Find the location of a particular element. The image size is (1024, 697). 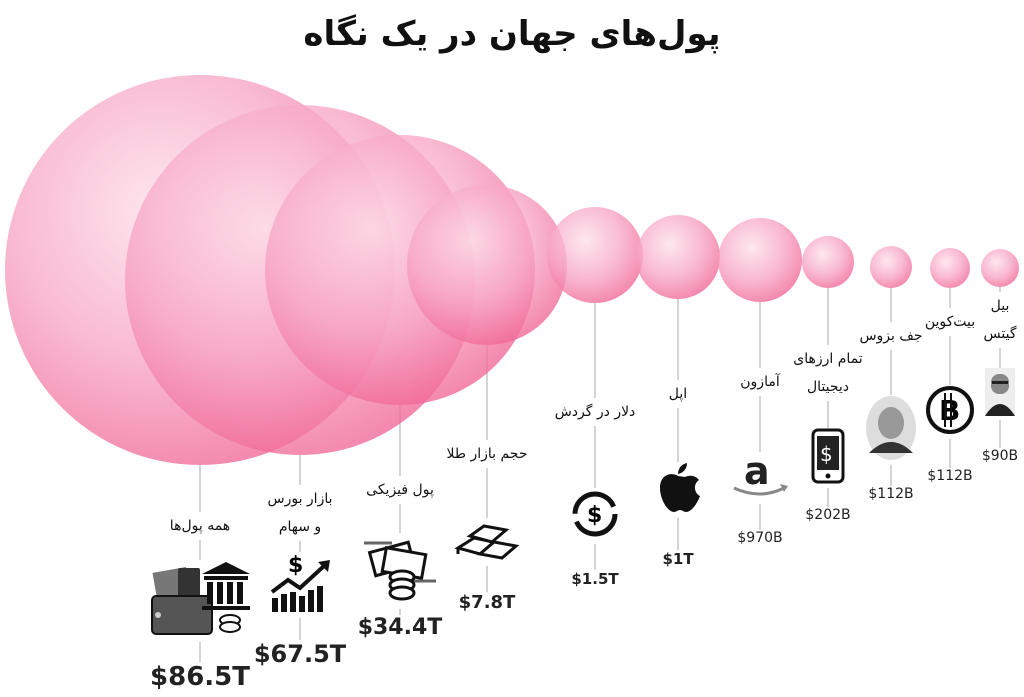

value-label: $970B is located at coordinates (760, 538).